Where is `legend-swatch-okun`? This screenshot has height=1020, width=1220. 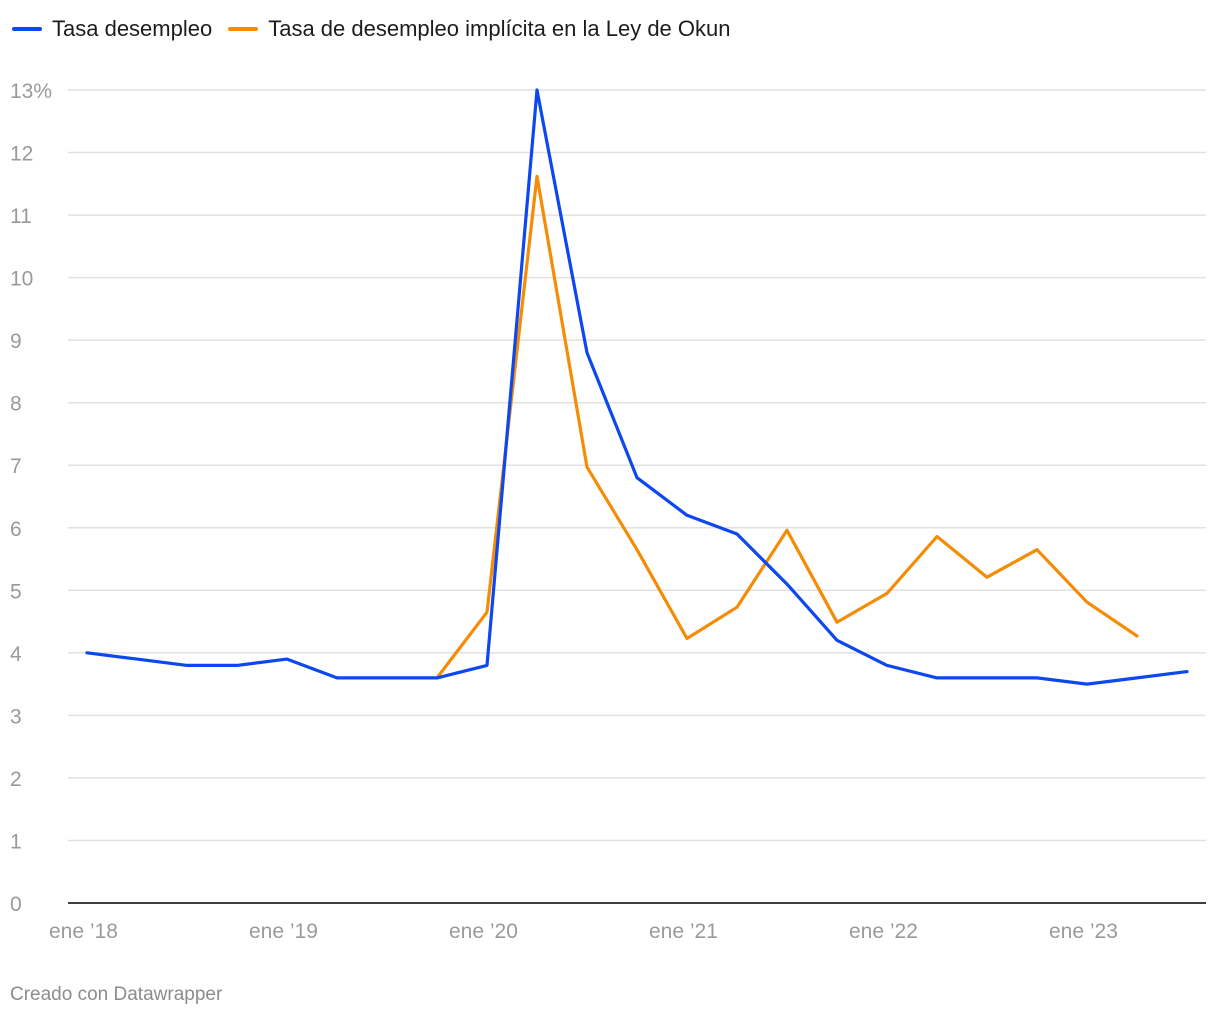
legend-swatch-okun is located at coordinates (243, 29).